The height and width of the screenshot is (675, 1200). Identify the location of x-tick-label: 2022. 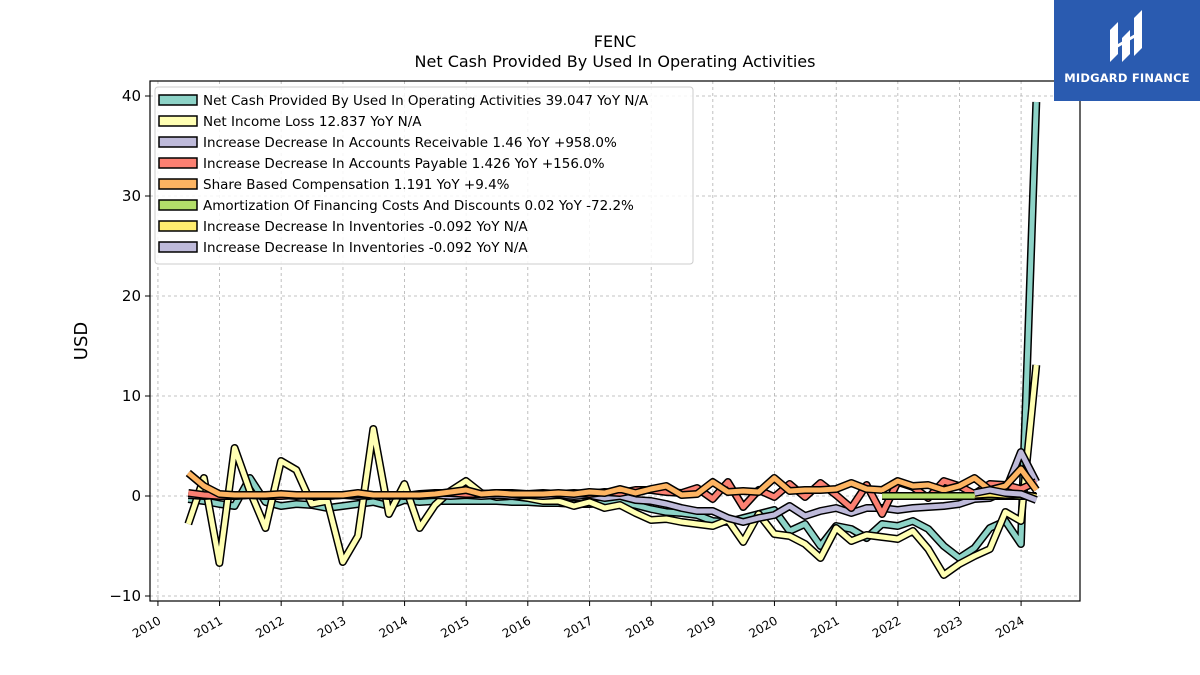
(886, 626).